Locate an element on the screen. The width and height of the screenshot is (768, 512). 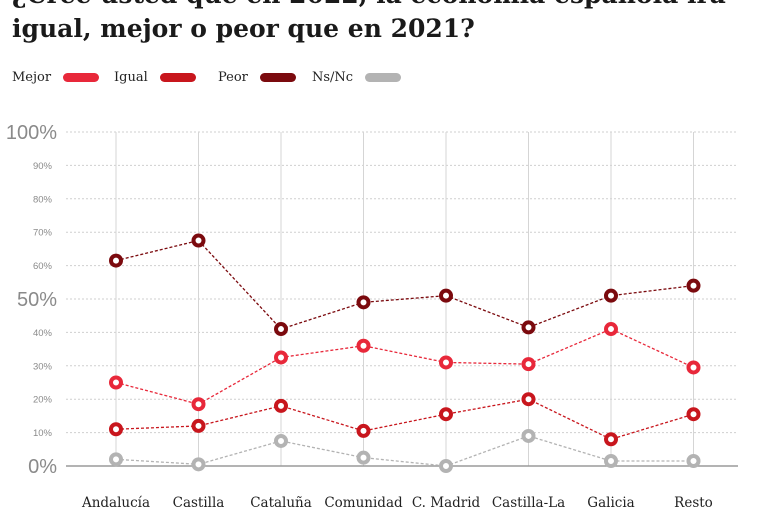
y-tick-label: 80% is located at coordinates (43, 199).